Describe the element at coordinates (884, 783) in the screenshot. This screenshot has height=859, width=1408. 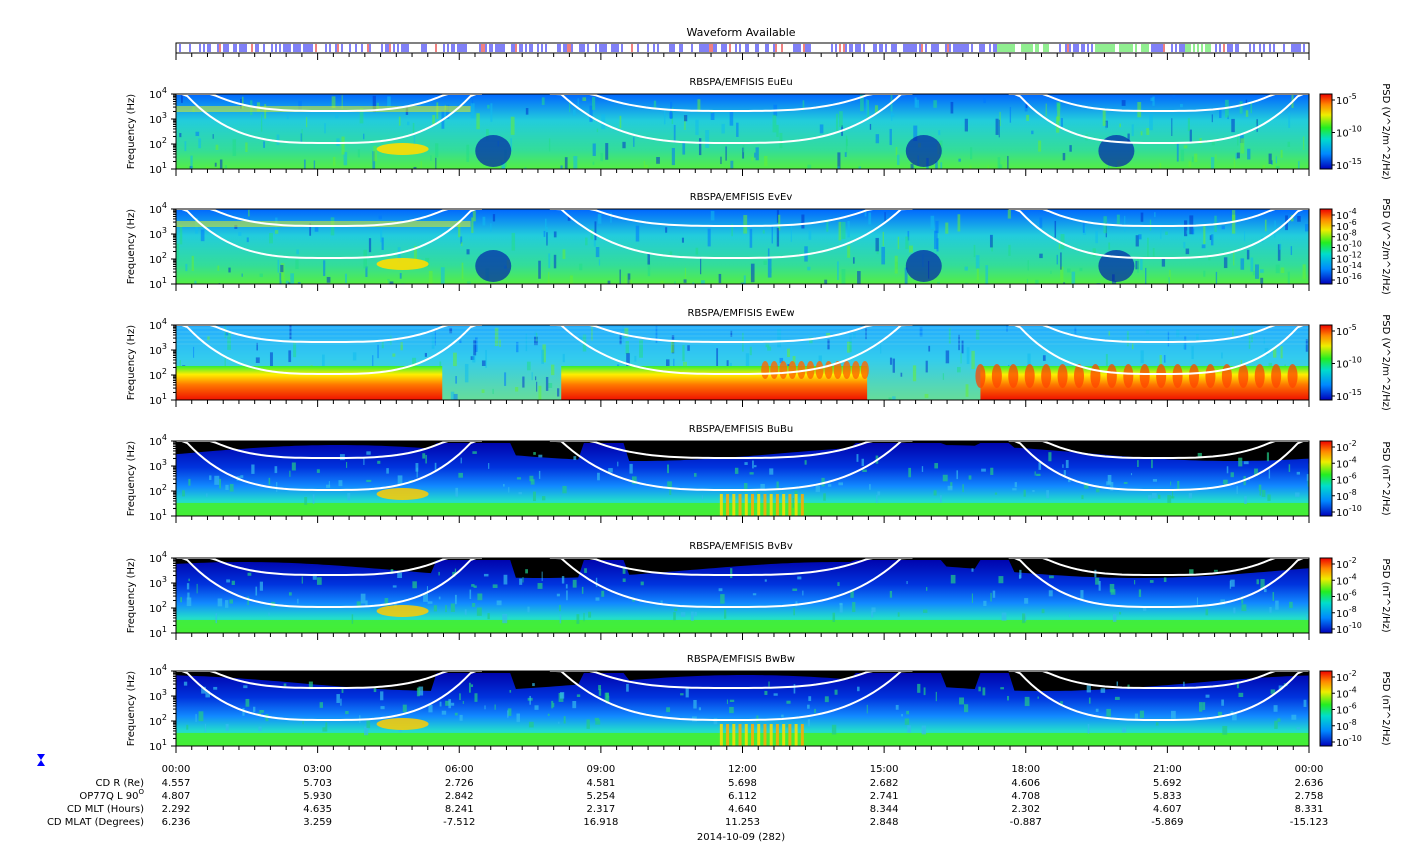
I see `ephemeris-value: 2.682` at that location.